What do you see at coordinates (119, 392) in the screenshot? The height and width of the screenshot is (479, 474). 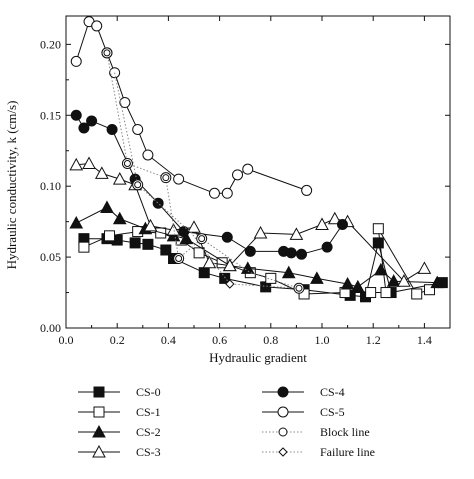 I see `legend-item-cs-0: CS-0` at bounding box center [119, 392].